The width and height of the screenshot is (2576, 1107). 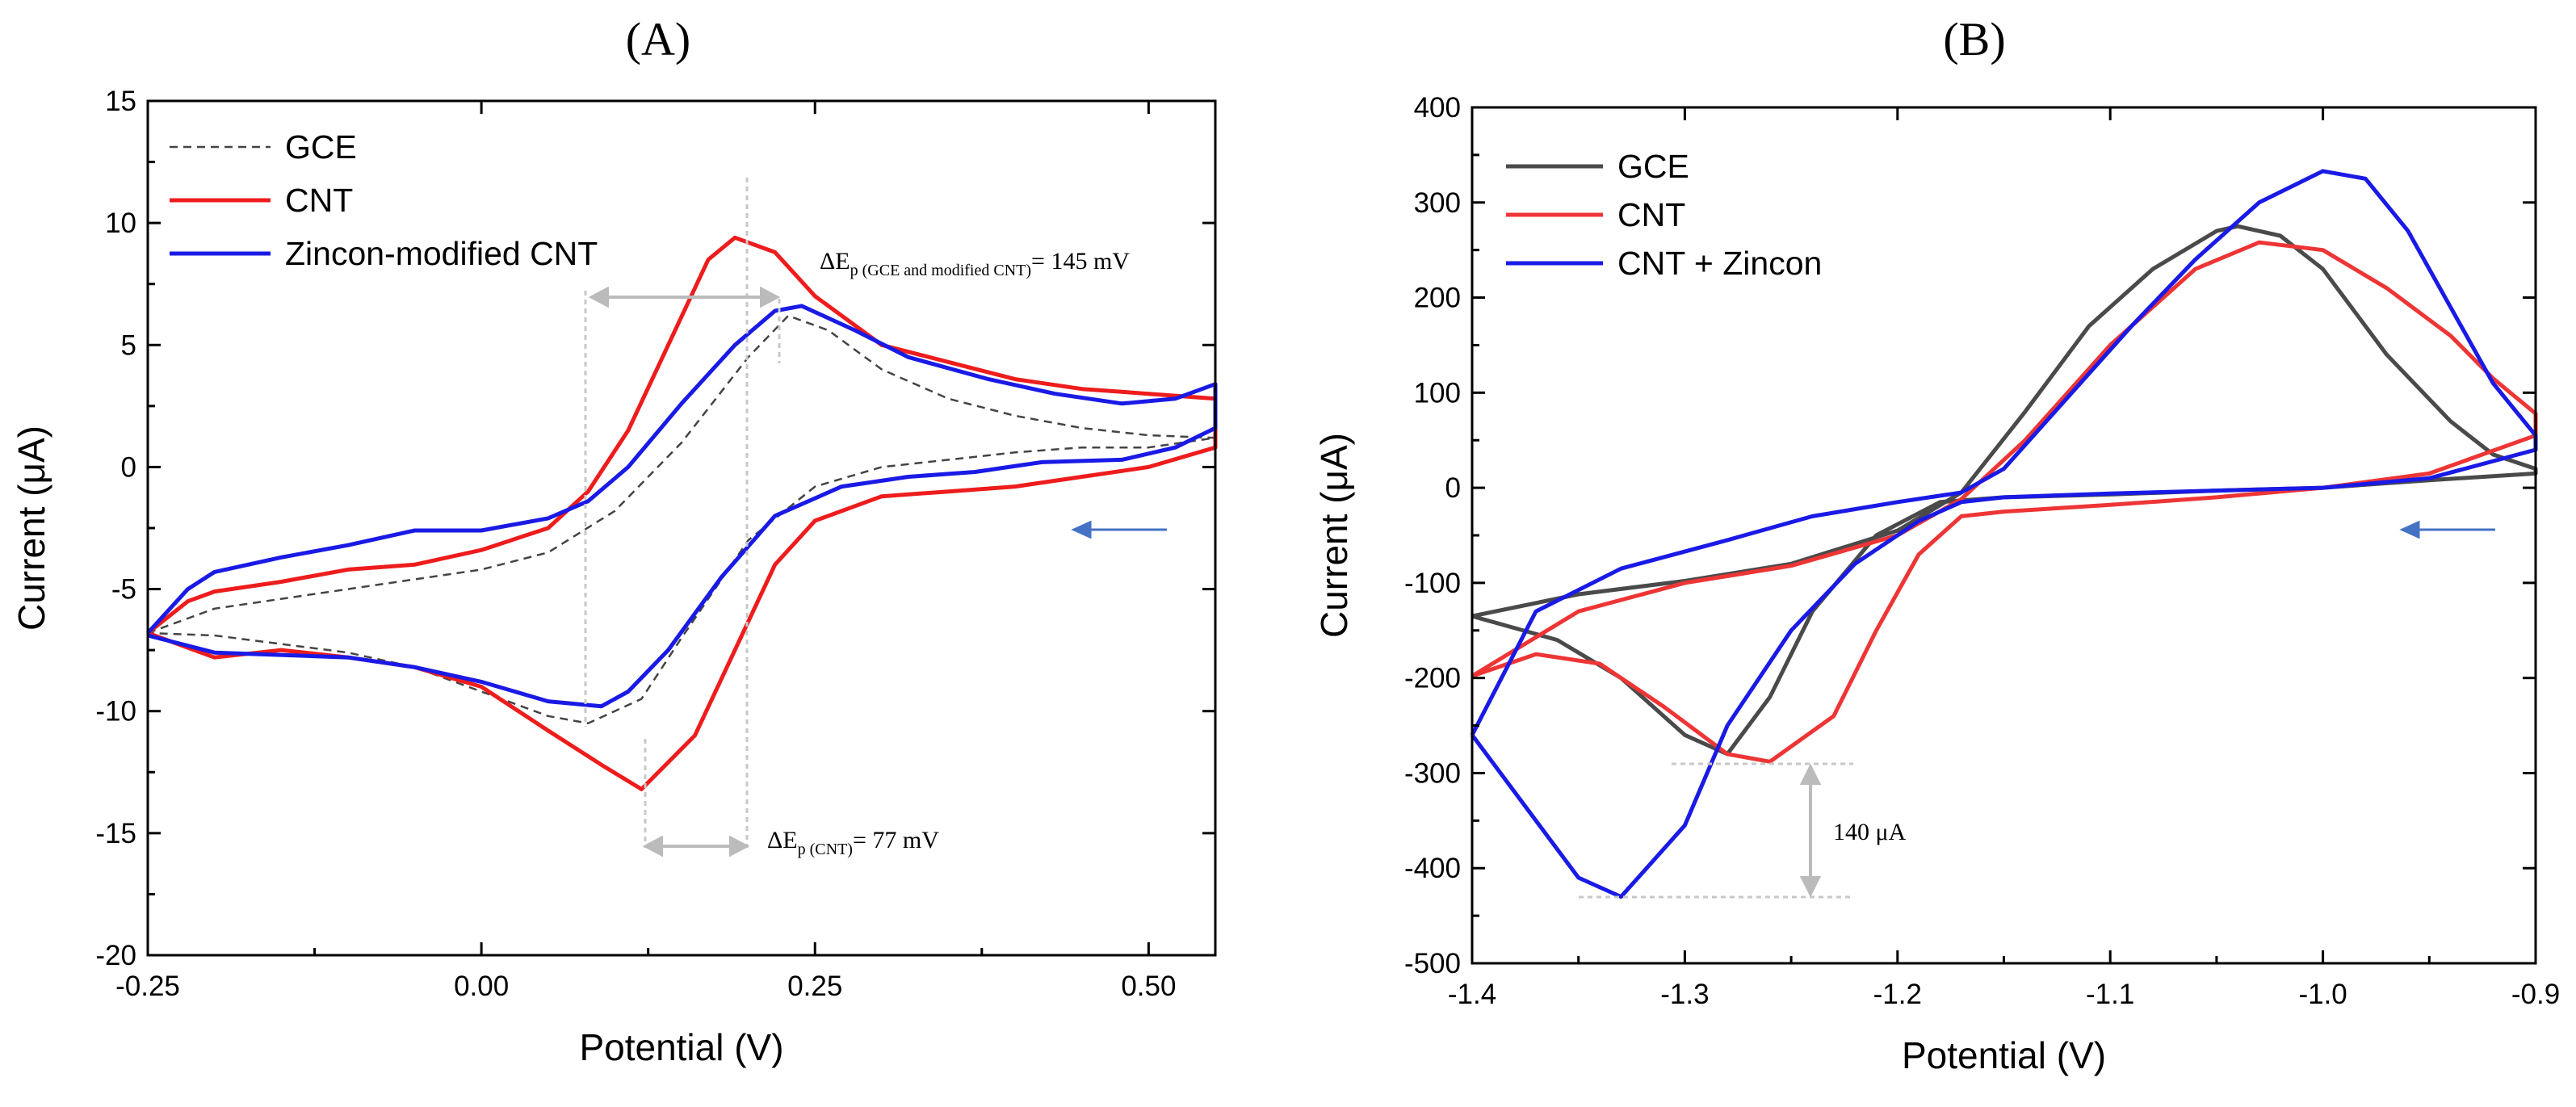 What do you see at coordinates (1870, 832) in the screenshot?
I see `delta-current-annotation: 140 μA` at bounding box center [1870, 832].